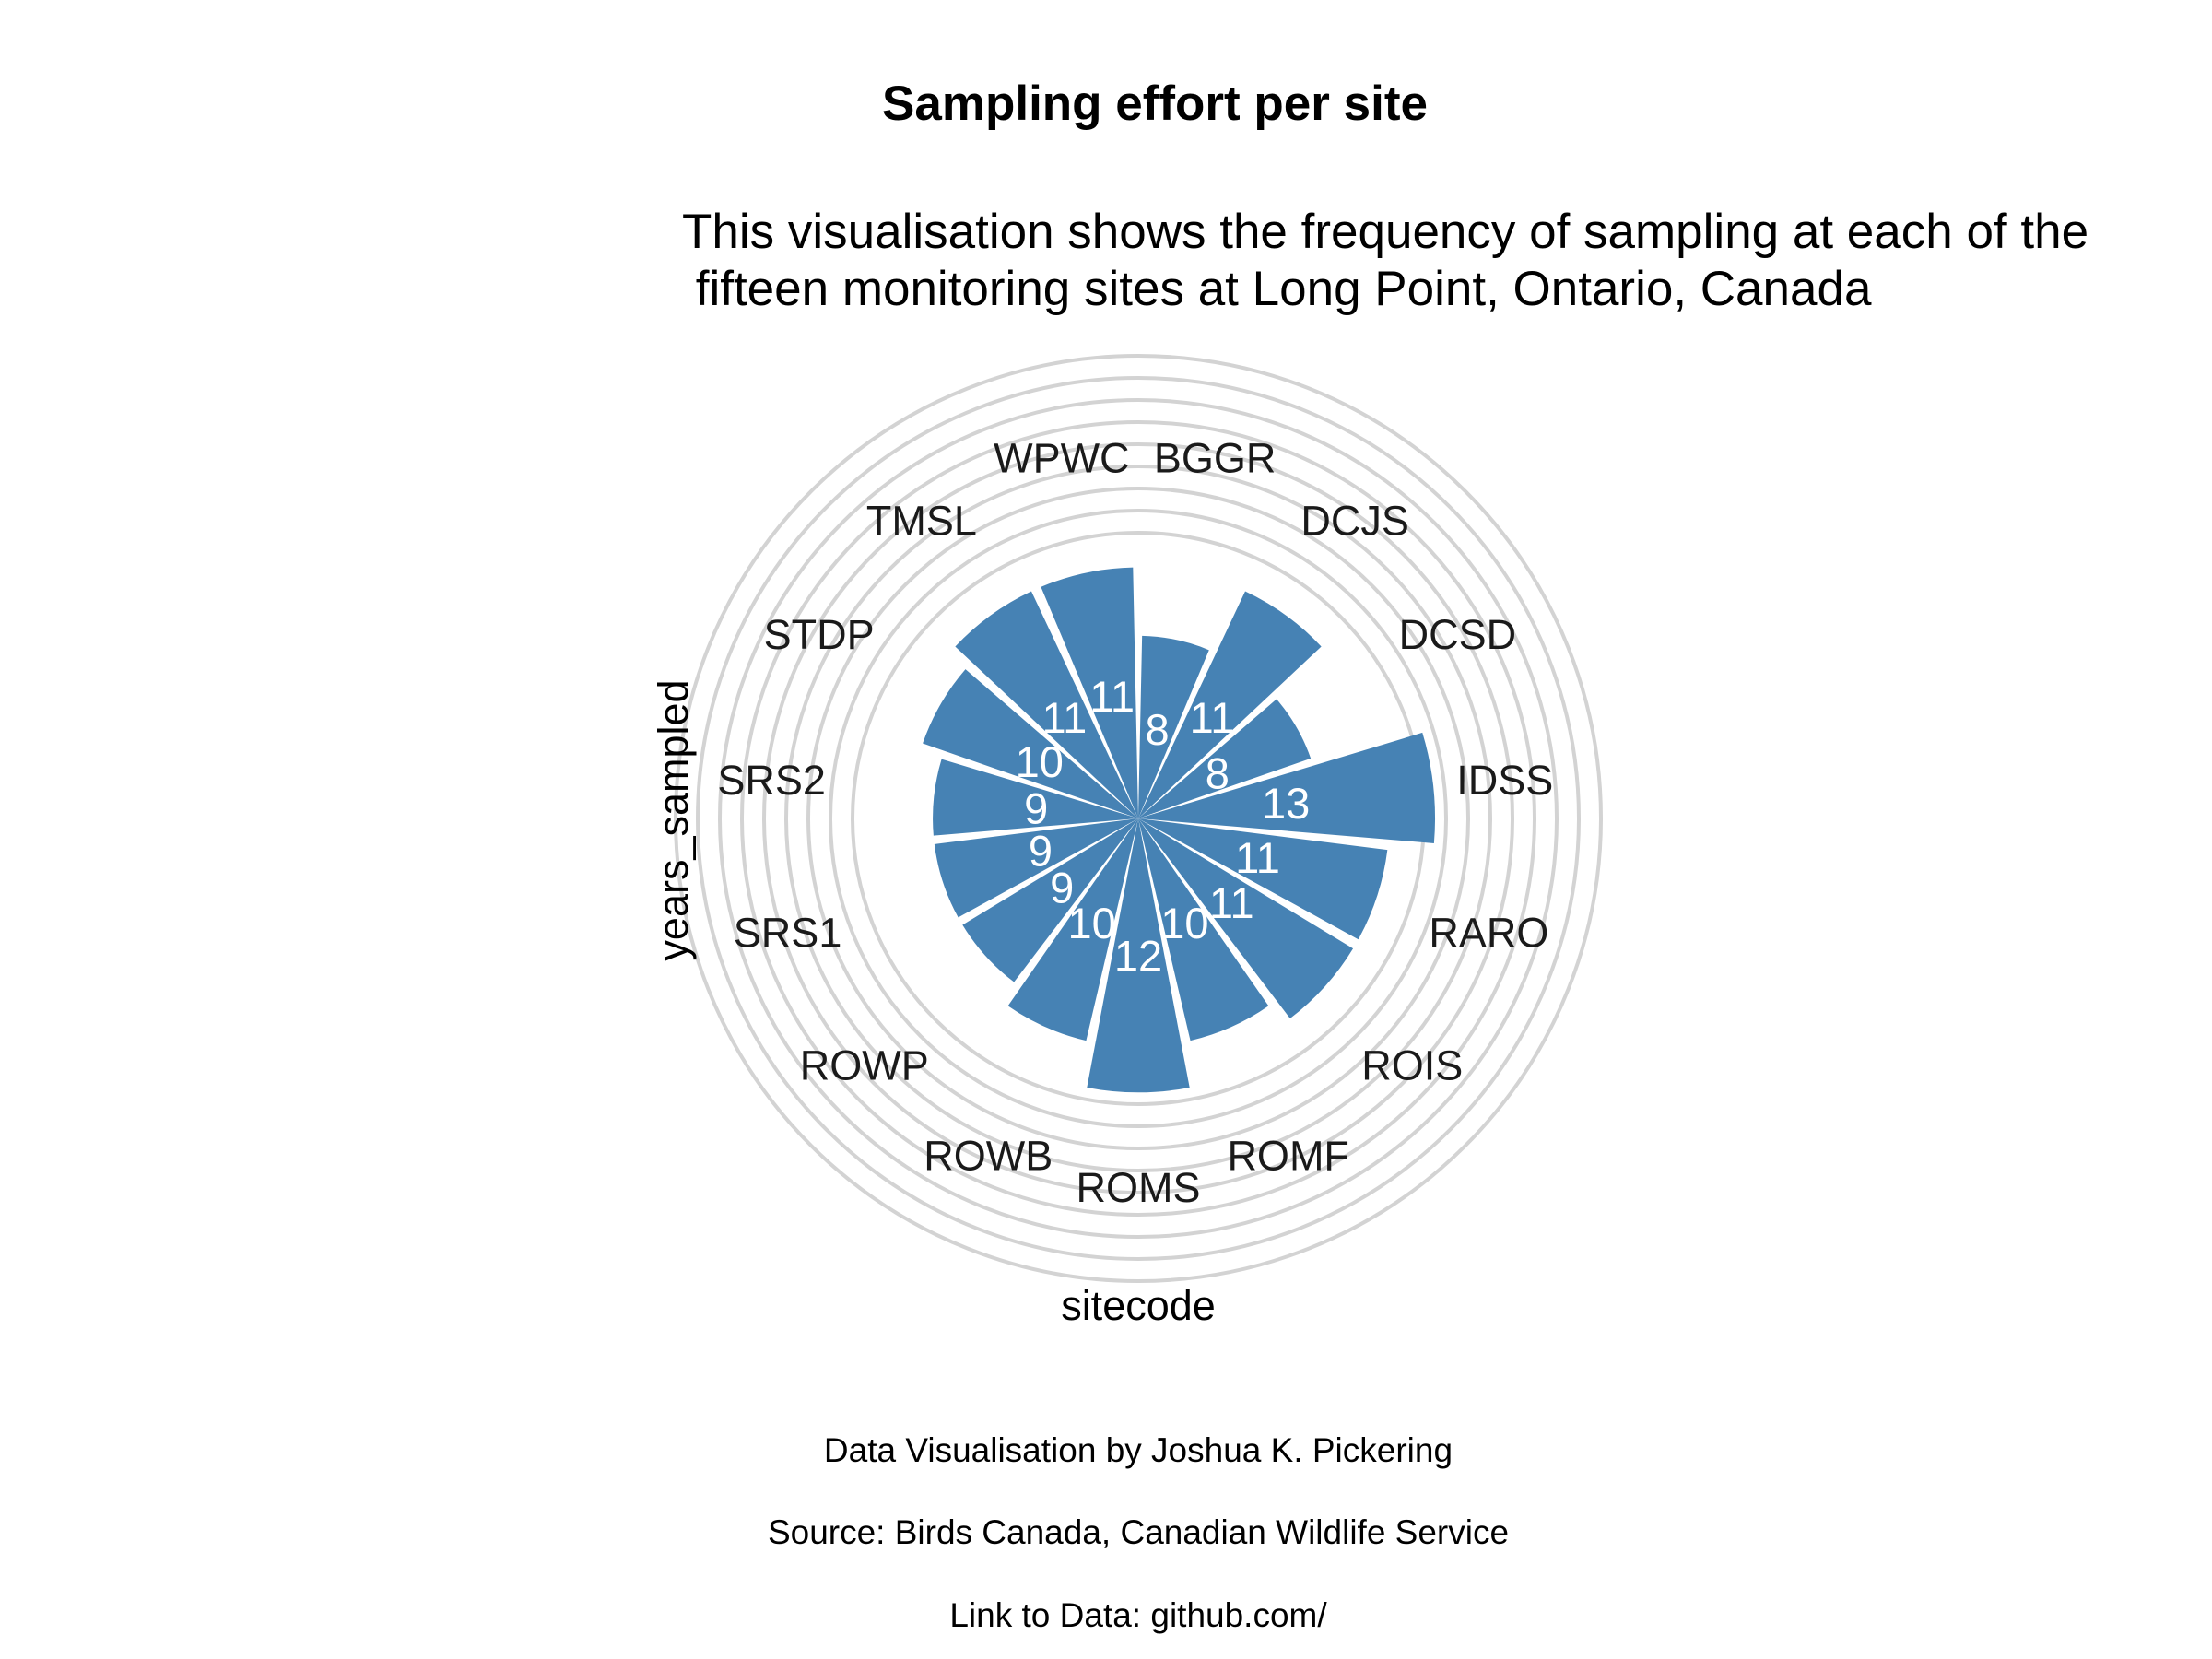  I want to click on site-label-srs2: SRS2, so click(771, 780).